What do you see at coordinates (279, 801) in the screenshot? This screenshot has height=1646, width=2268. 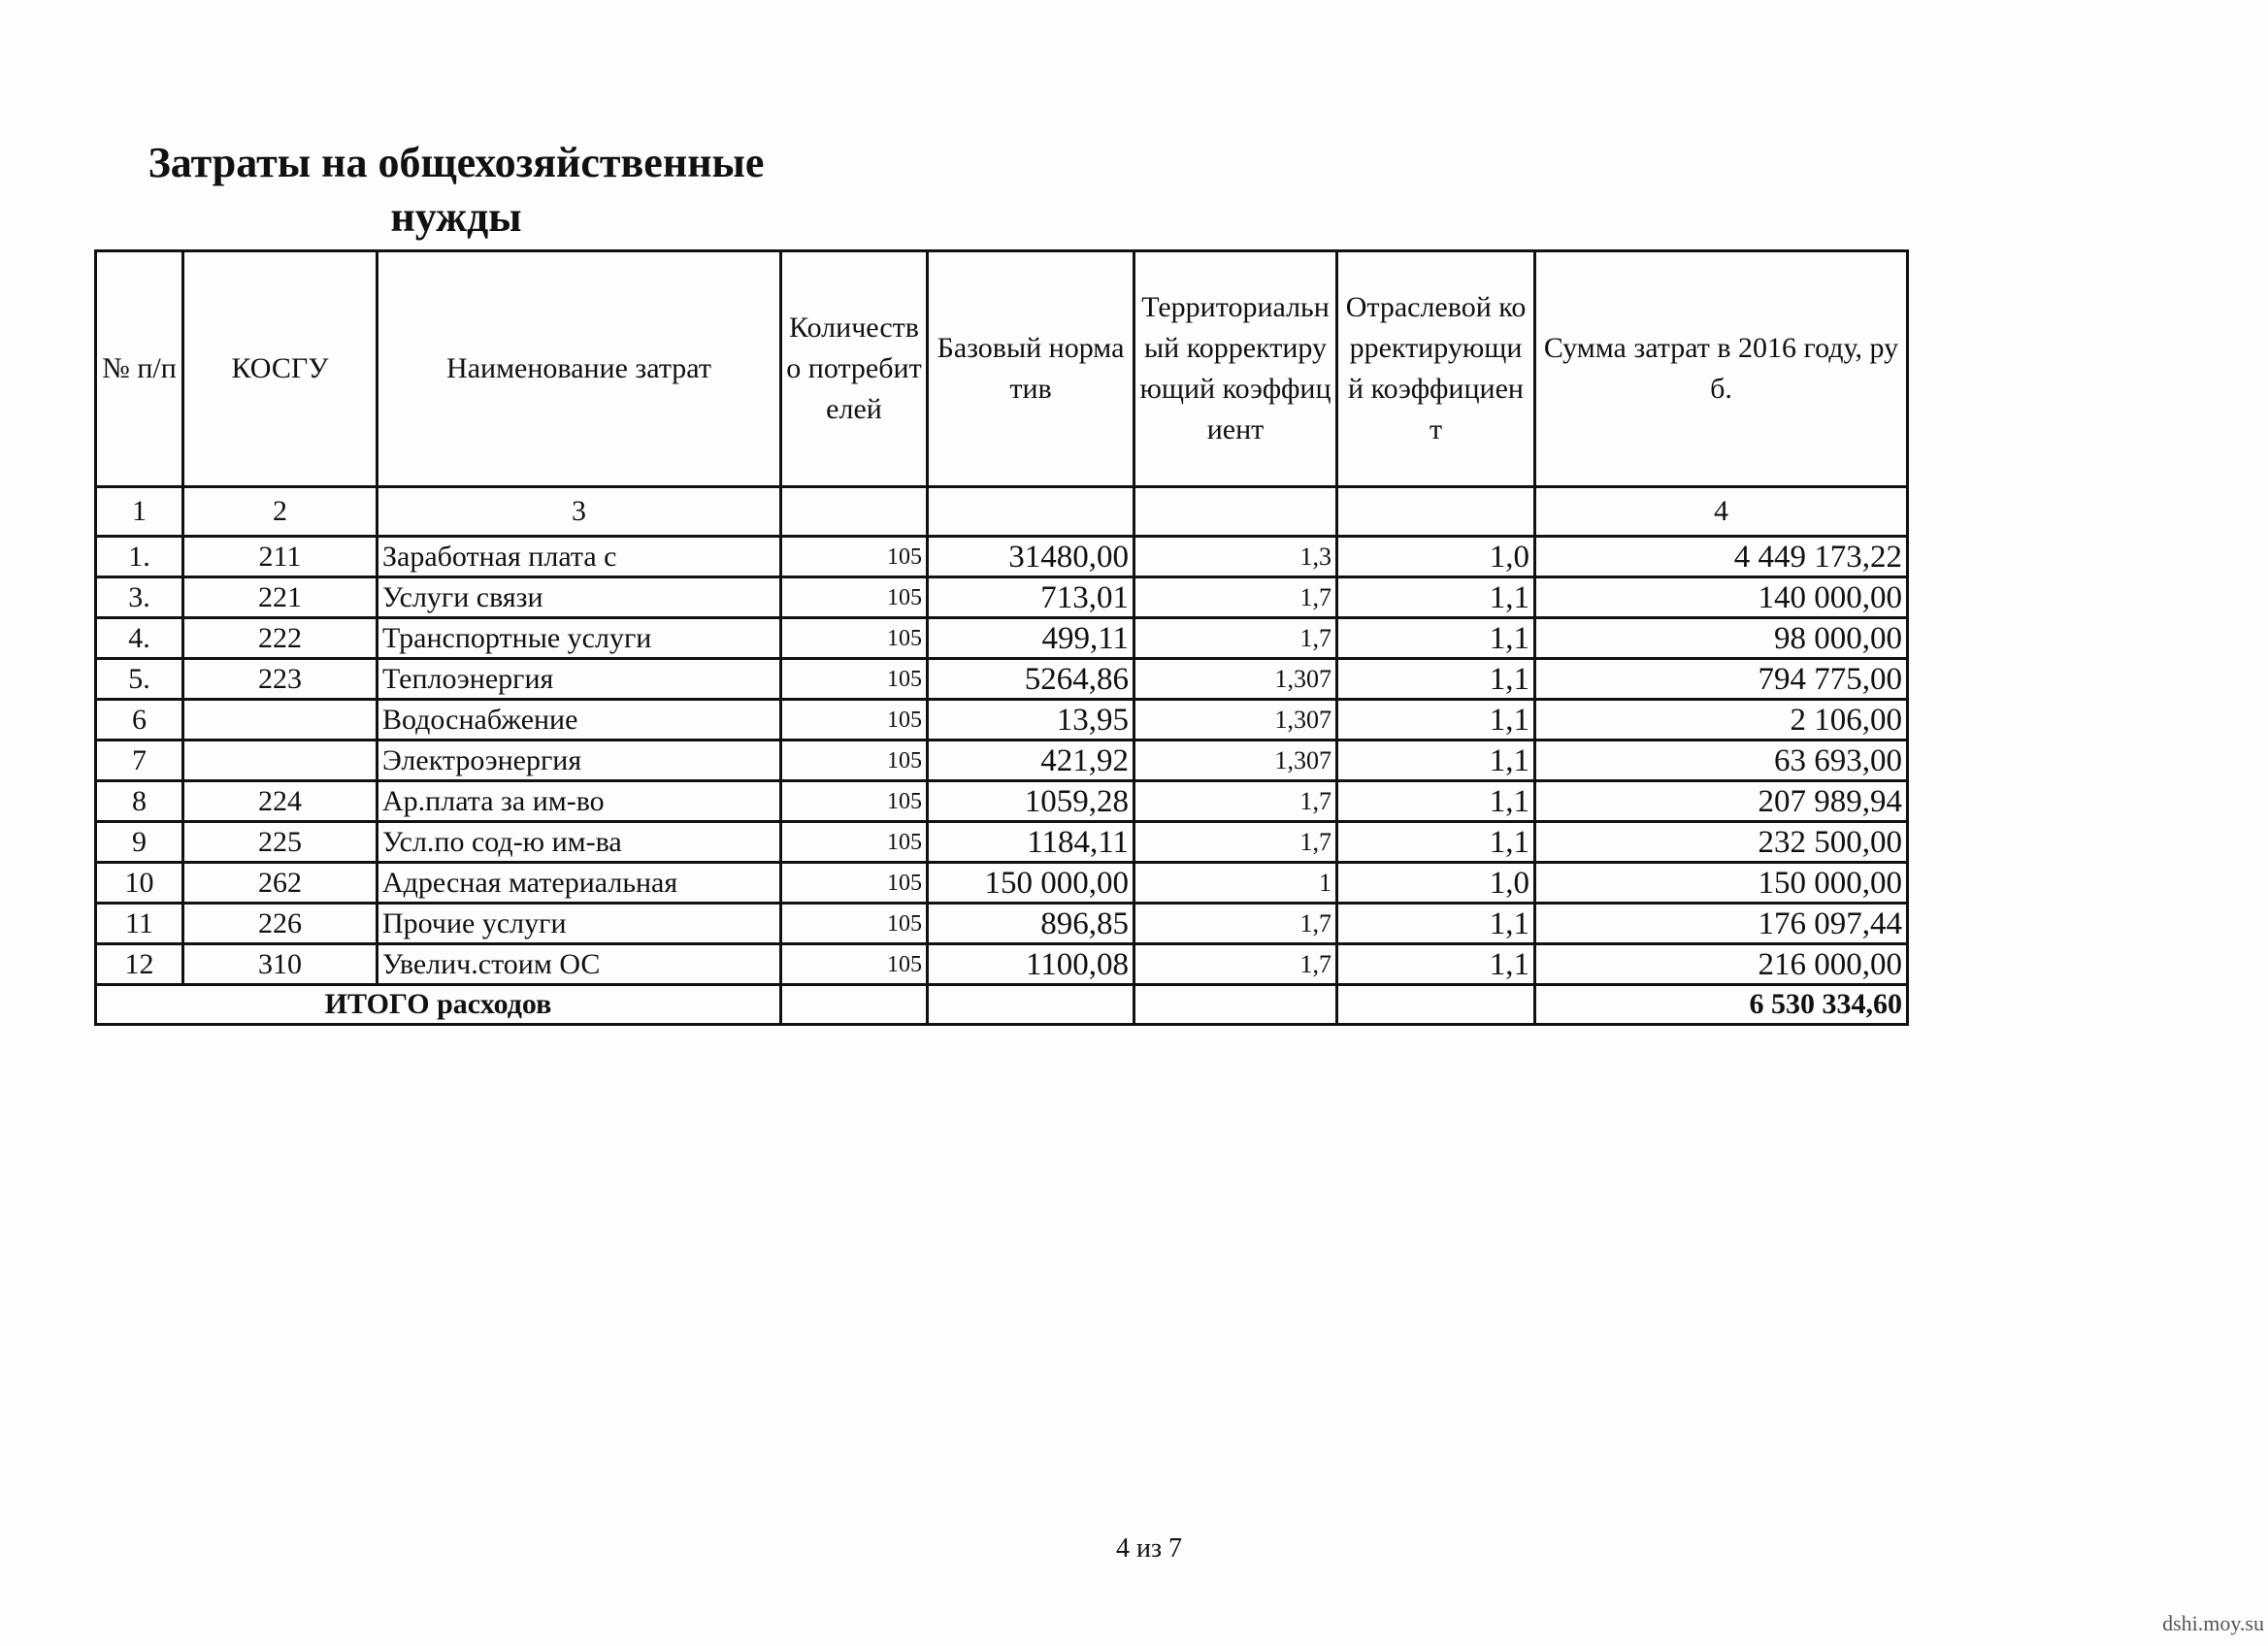 I see `cell: 224` at bounding box center [279, 801].